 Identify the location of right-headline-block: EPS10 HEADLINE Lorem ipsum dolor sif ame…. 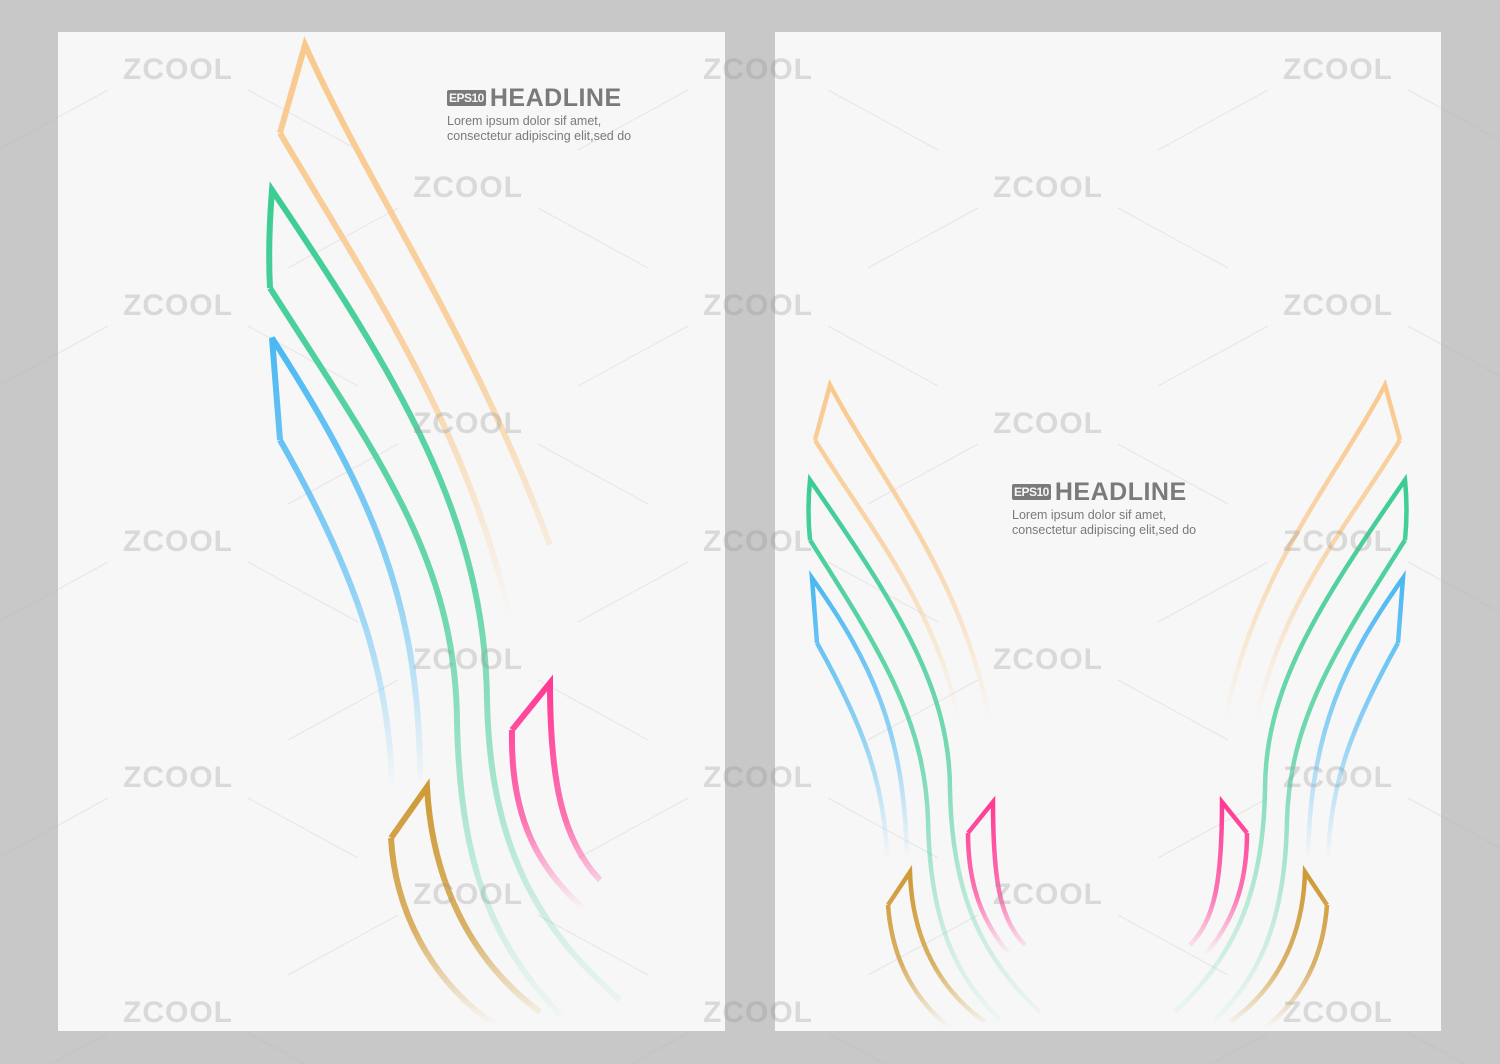
(1104, 508).